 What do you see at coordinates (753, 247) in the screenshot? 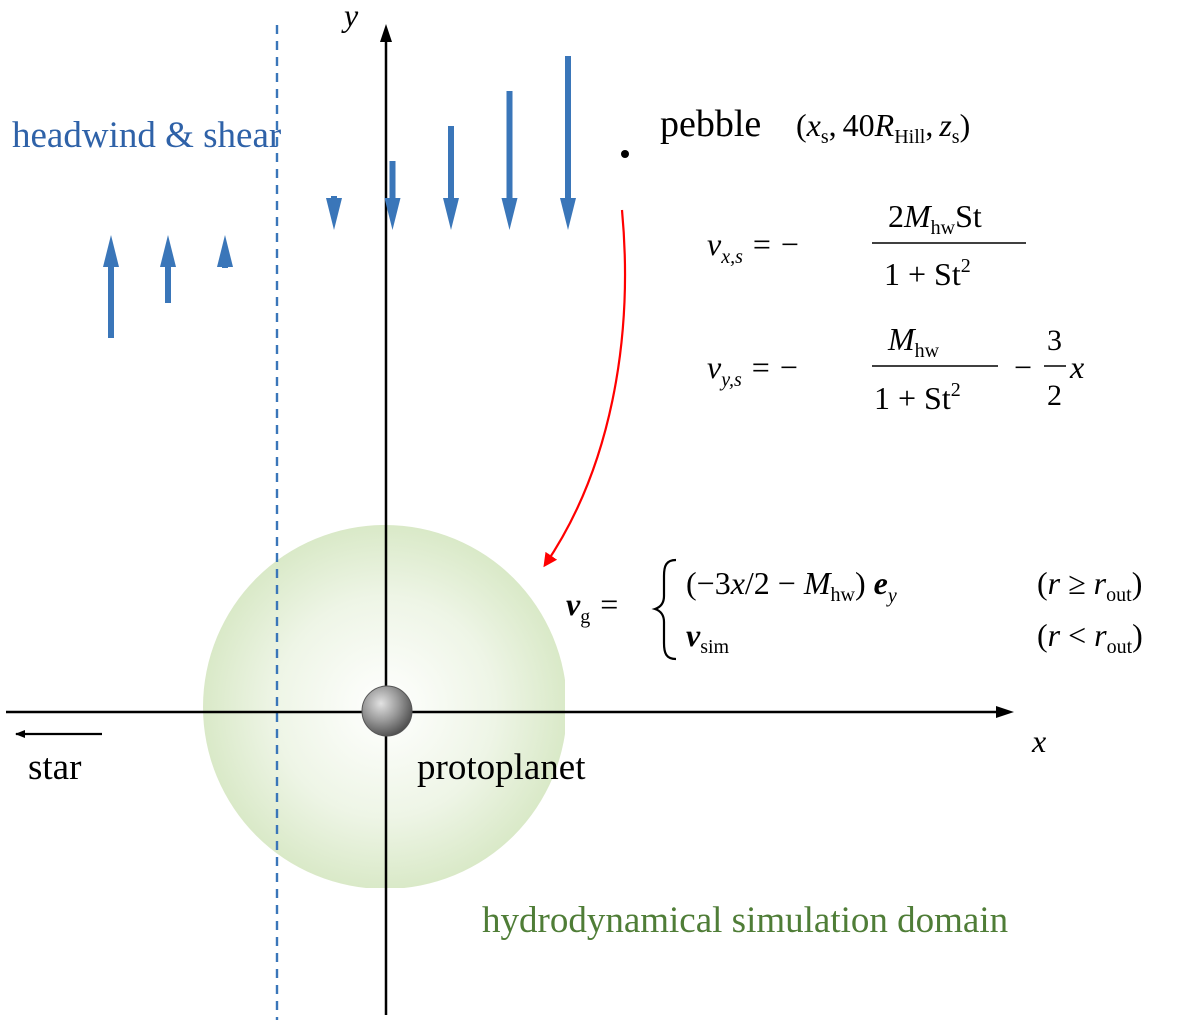
I see `svg-text:vx,s=−: vx,s = −` at bounding box center [753, 247].